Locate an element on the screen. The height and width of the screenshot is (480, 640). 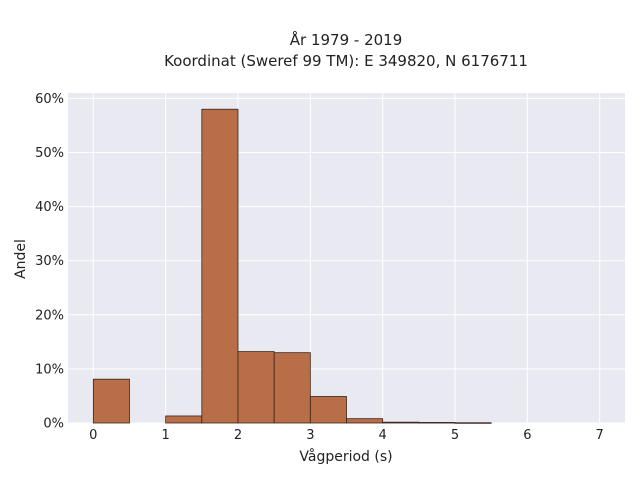
y-tick-label: 50% is located at coordinates (49, 153).